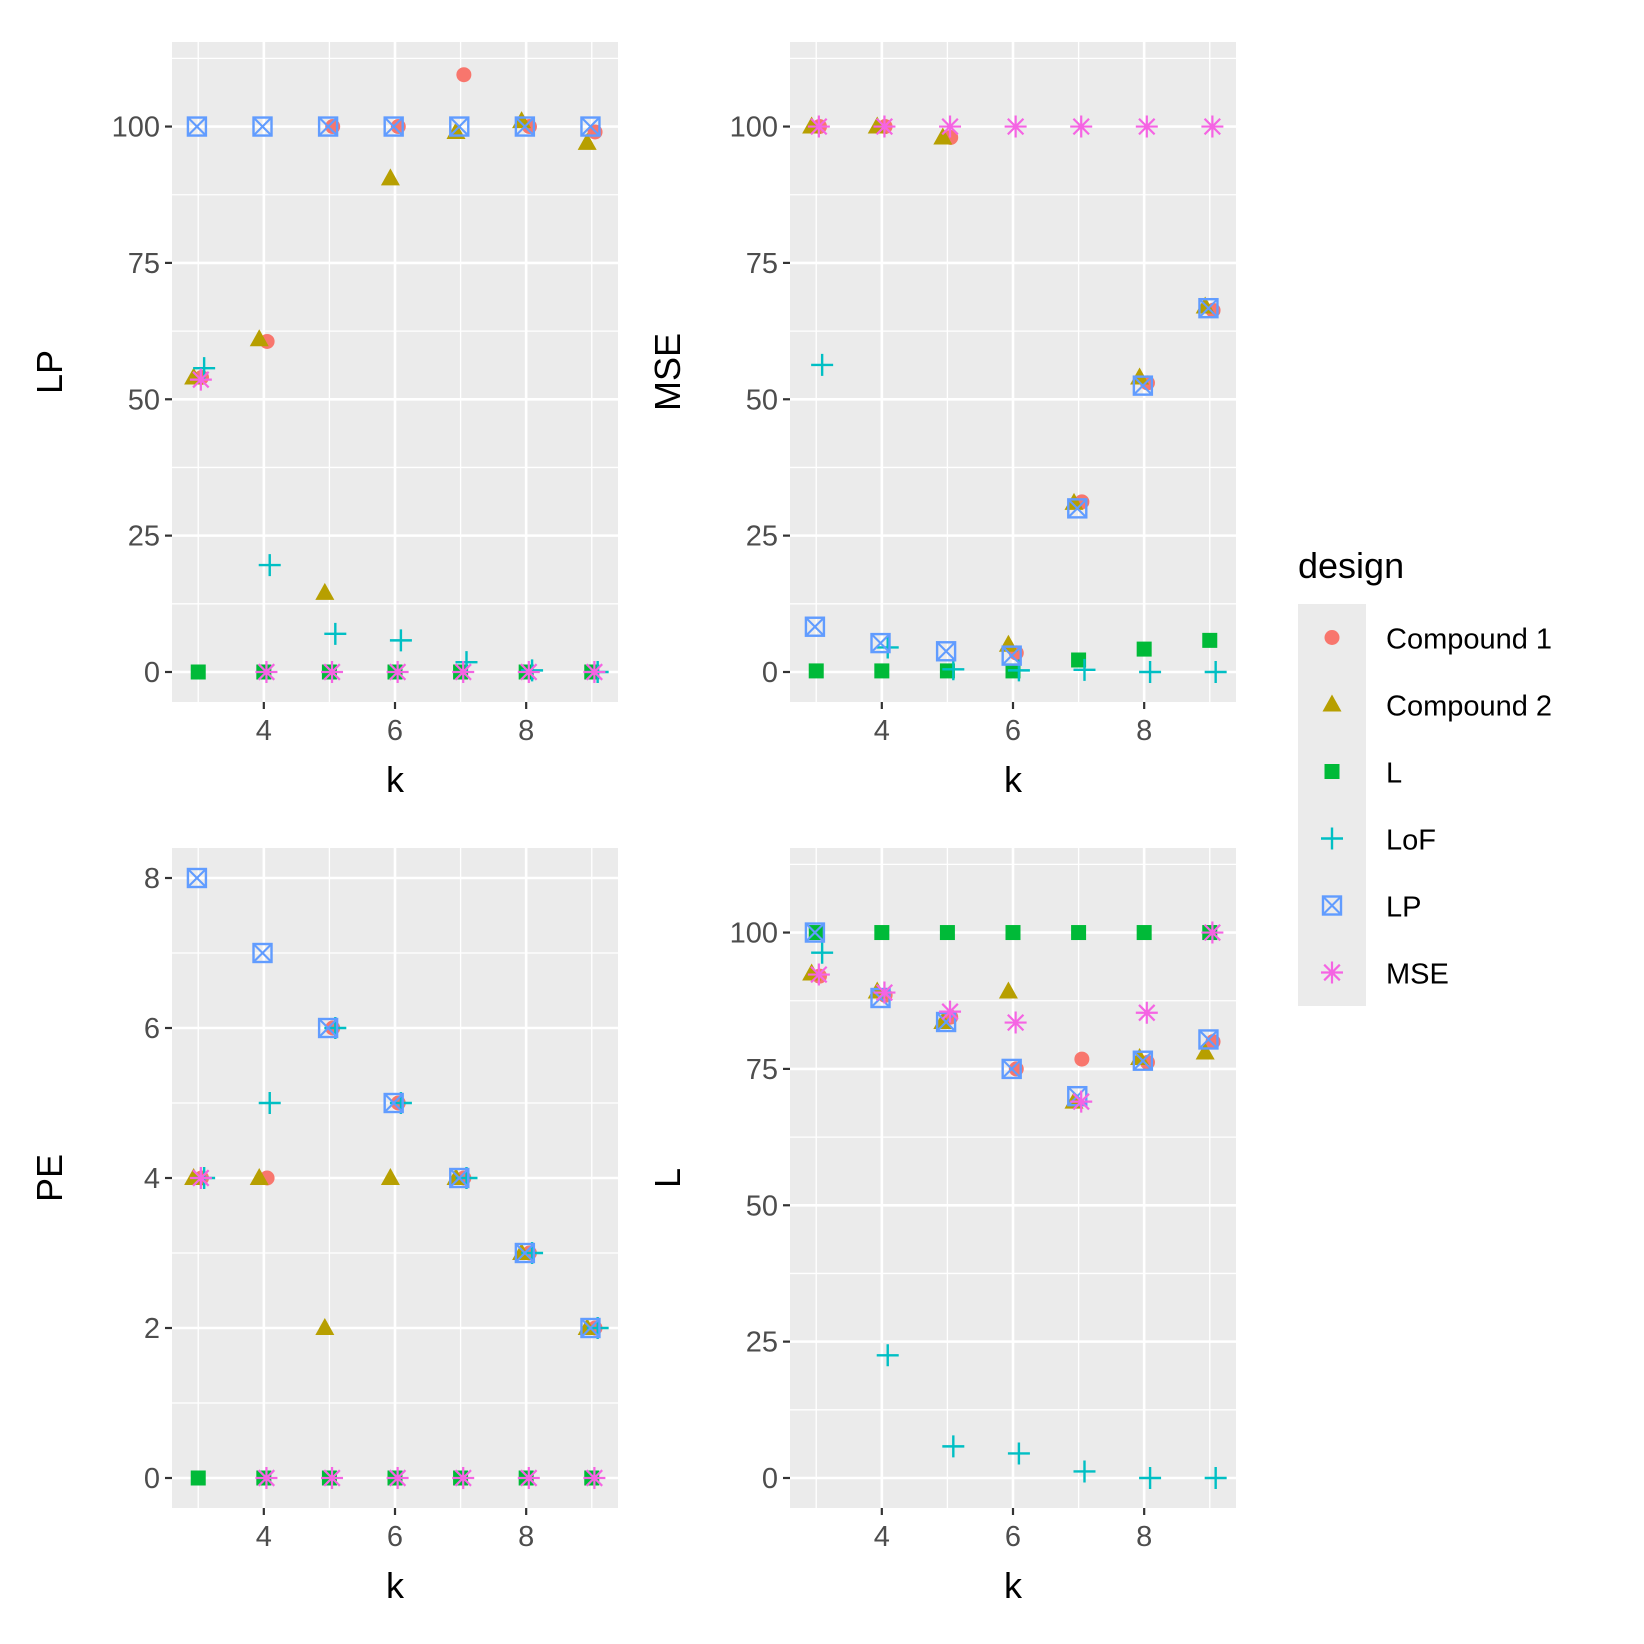 The height and width of the screenshot is (1644, 1644). I want to click on legend-label: LoF, so click(1411, 841).